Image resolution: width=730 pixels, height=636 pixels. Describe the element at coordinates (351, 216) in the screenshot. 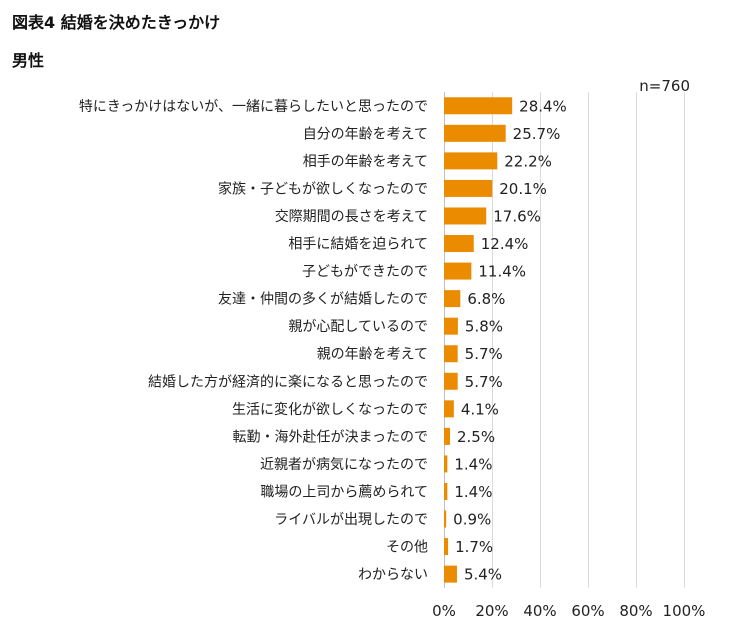

I see `category-label: 交際期間の長さを考えて` at that location.